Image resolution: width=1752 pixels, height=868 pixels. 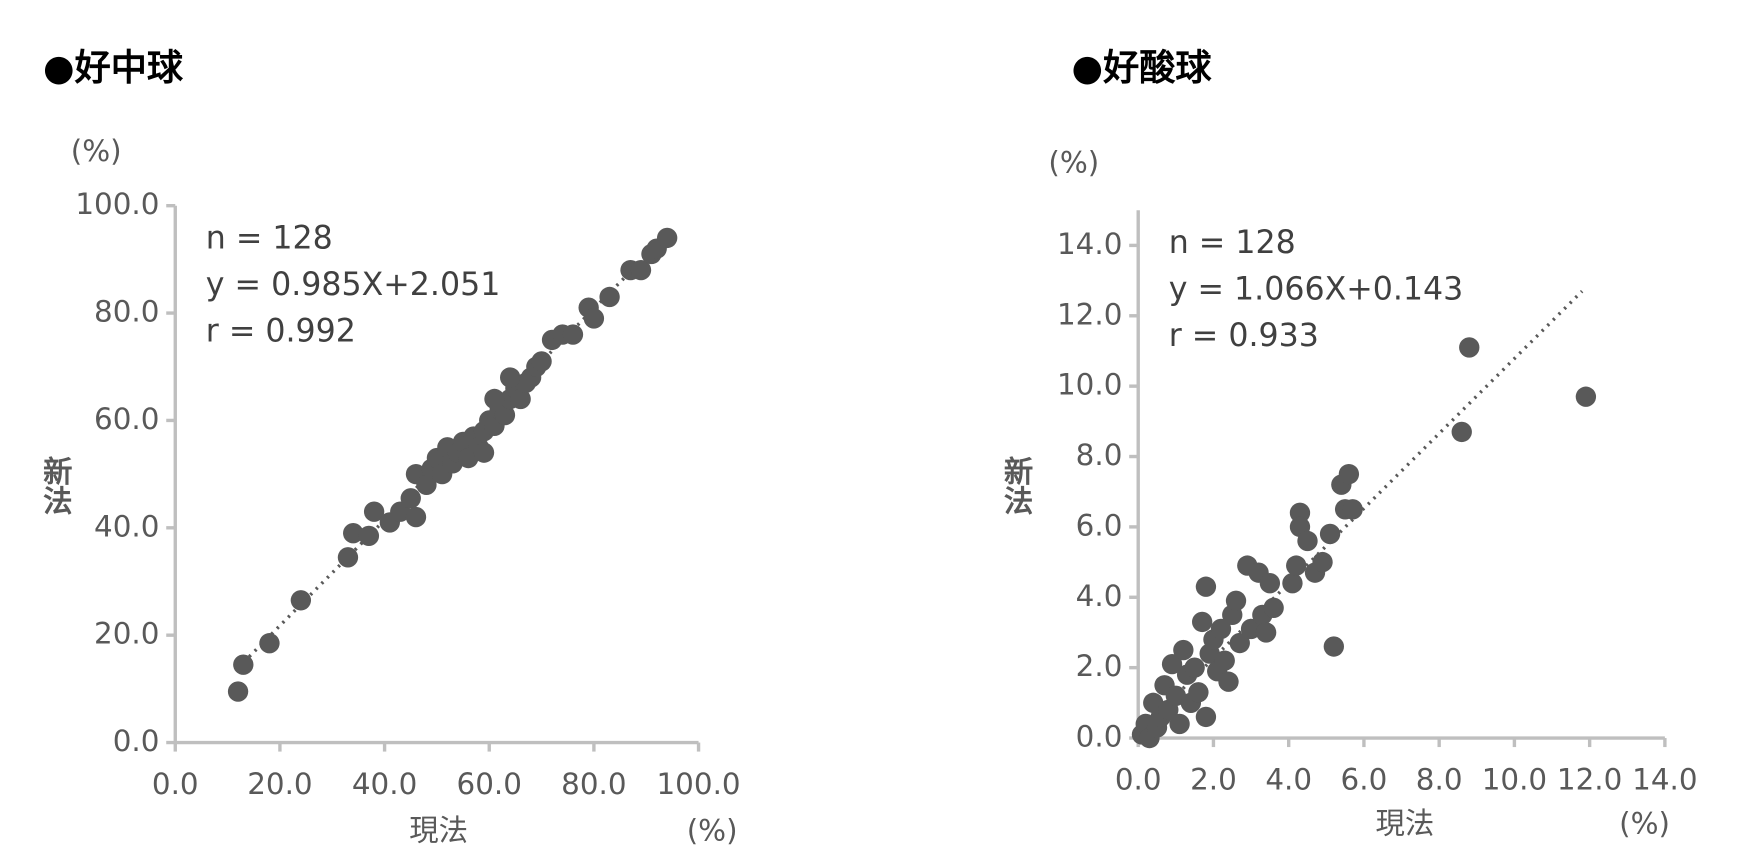 What do you see at coordinates (1089, 385) in the screenshot?
I see `y-tick-label: 10.0` at bounding box center [1089, 385].